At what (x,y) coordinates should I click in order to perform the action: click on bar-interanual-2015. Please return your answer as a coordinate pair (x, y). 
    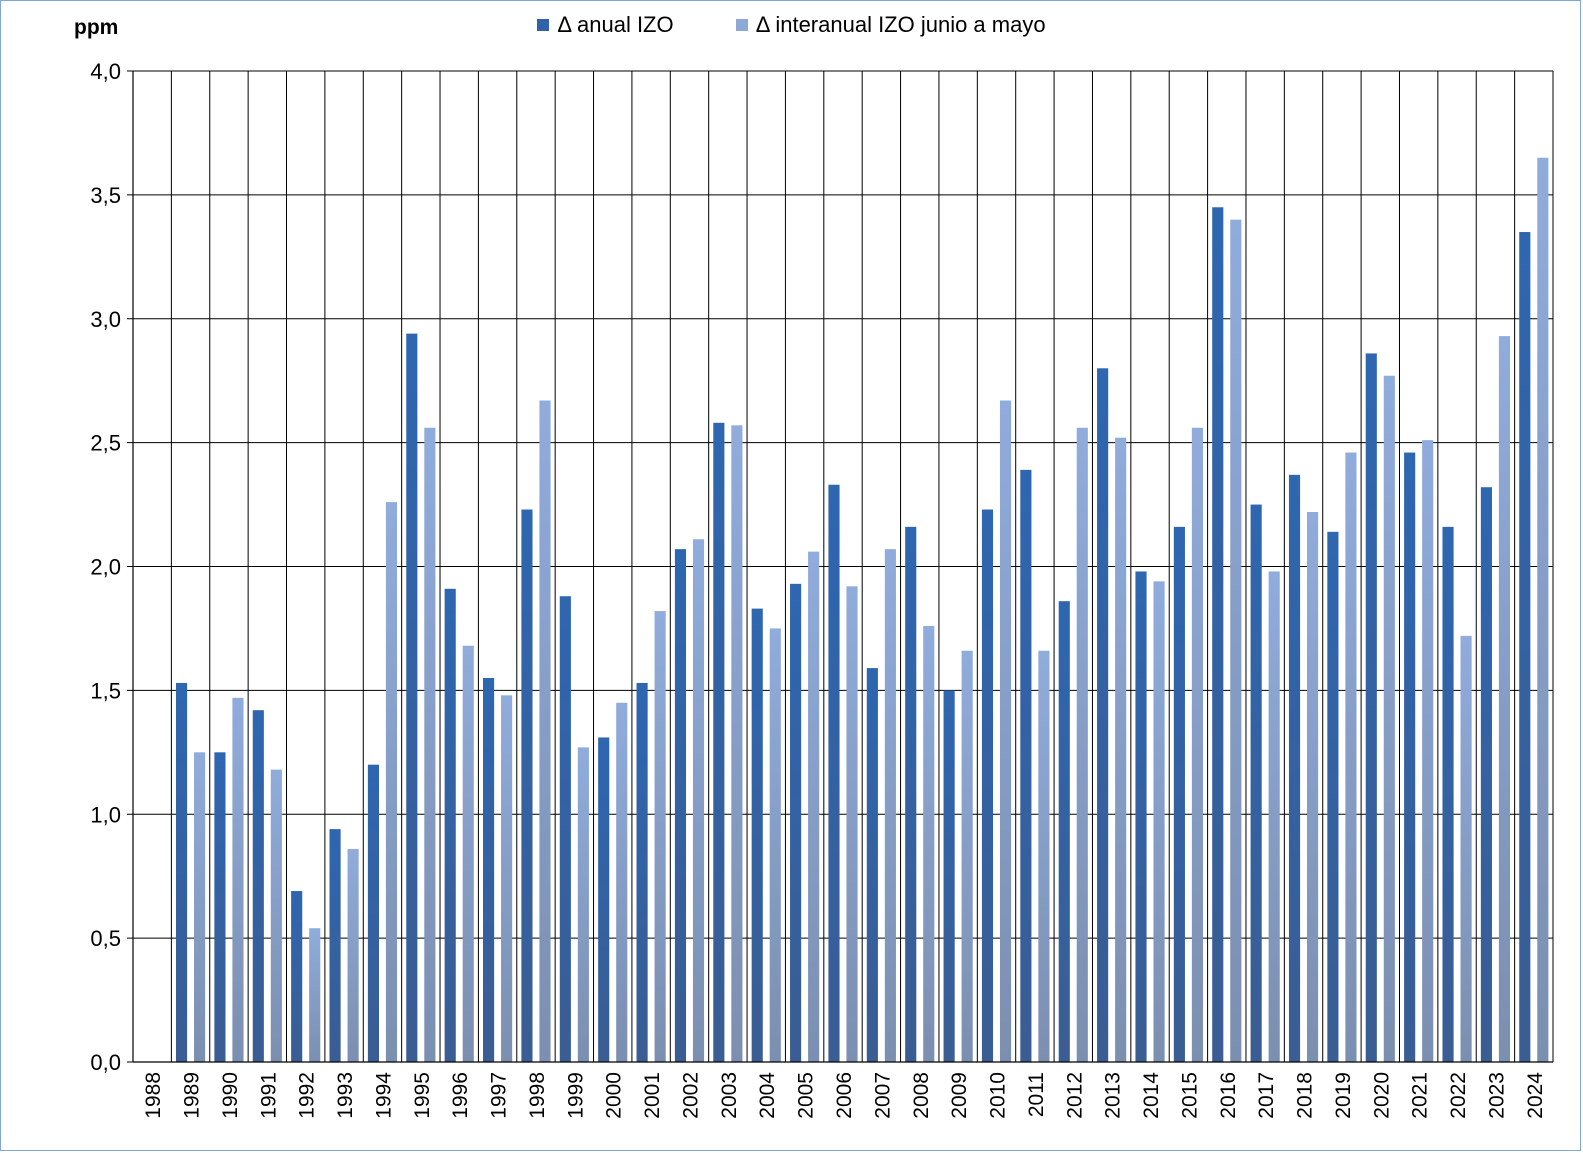
    Looking at the image, I should click on (1197, 744).